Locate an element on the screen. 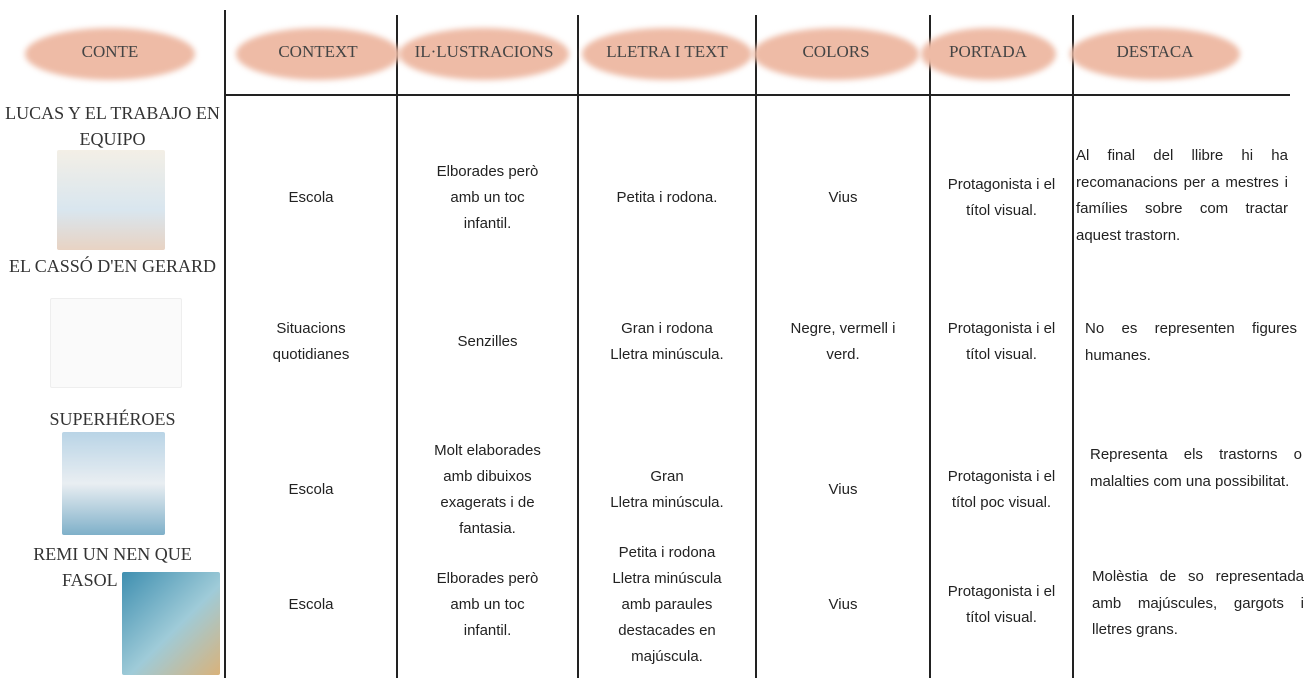  column-header: CONTE is located at coordinates (110, 51).